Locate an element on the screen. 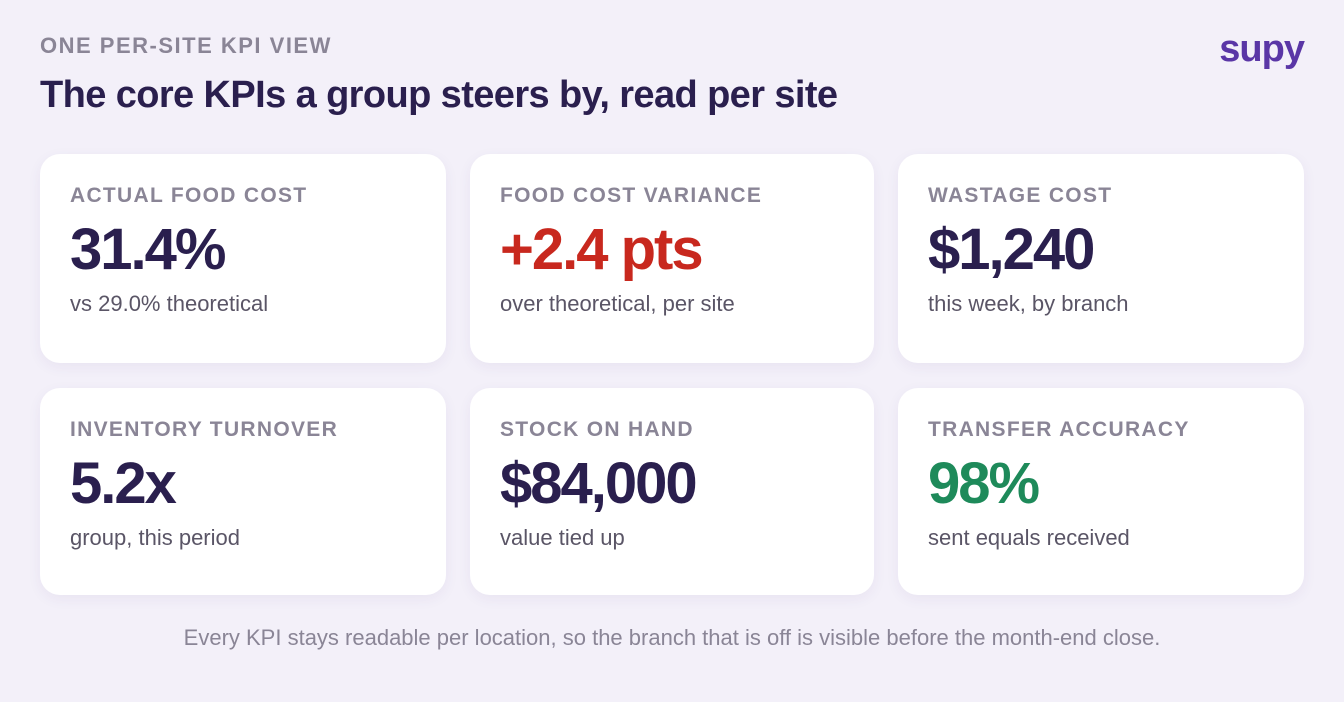 The image size is (1344, 702). kpi-label: ACTUAL FOOD COST is located at coordinates (189, 195).